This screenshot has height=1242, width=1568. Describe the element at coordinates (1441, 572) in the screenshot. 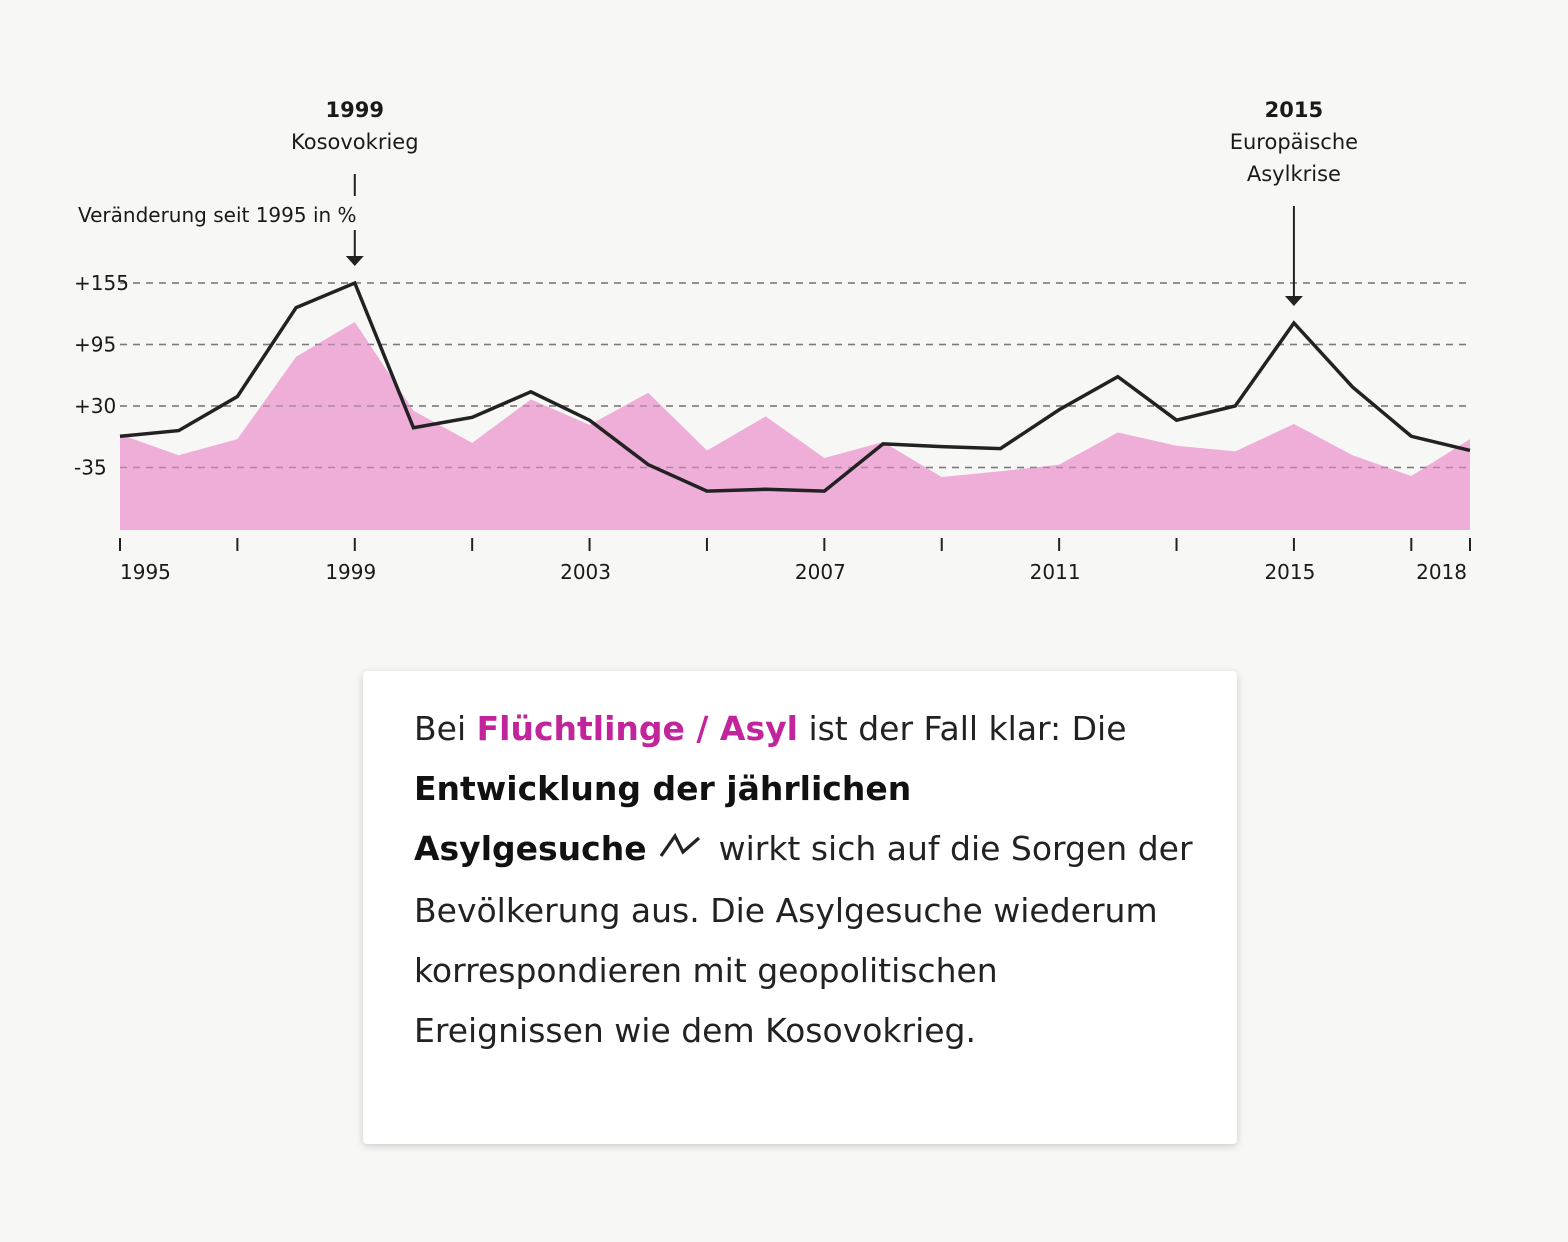

I see `x-tick-label: 2018` at that location.